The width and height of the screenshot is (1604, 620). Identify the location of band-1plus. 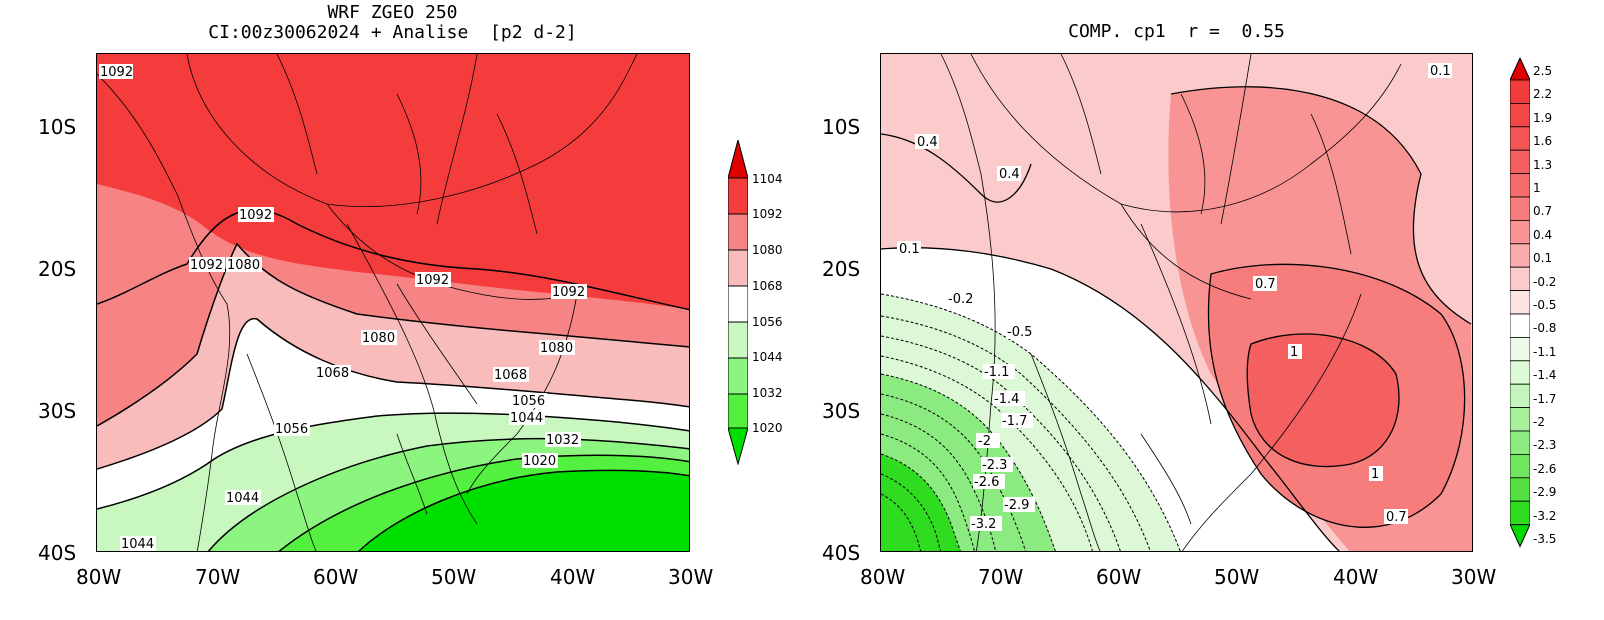
(1323, 400).